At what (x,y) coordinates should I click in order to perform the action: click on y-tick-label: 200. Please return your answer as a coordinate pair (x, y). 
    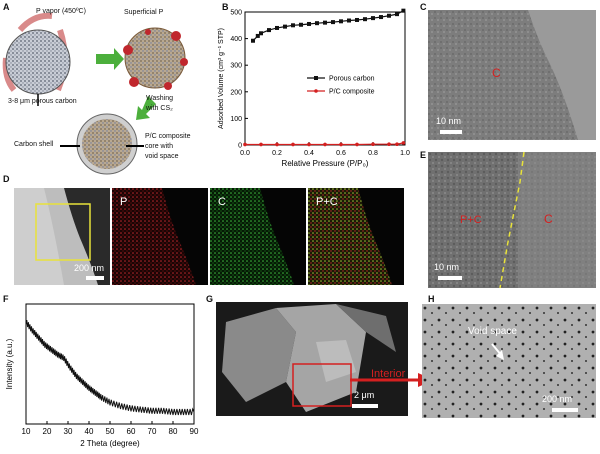
    Looking at the image, I should click on (236, 92).